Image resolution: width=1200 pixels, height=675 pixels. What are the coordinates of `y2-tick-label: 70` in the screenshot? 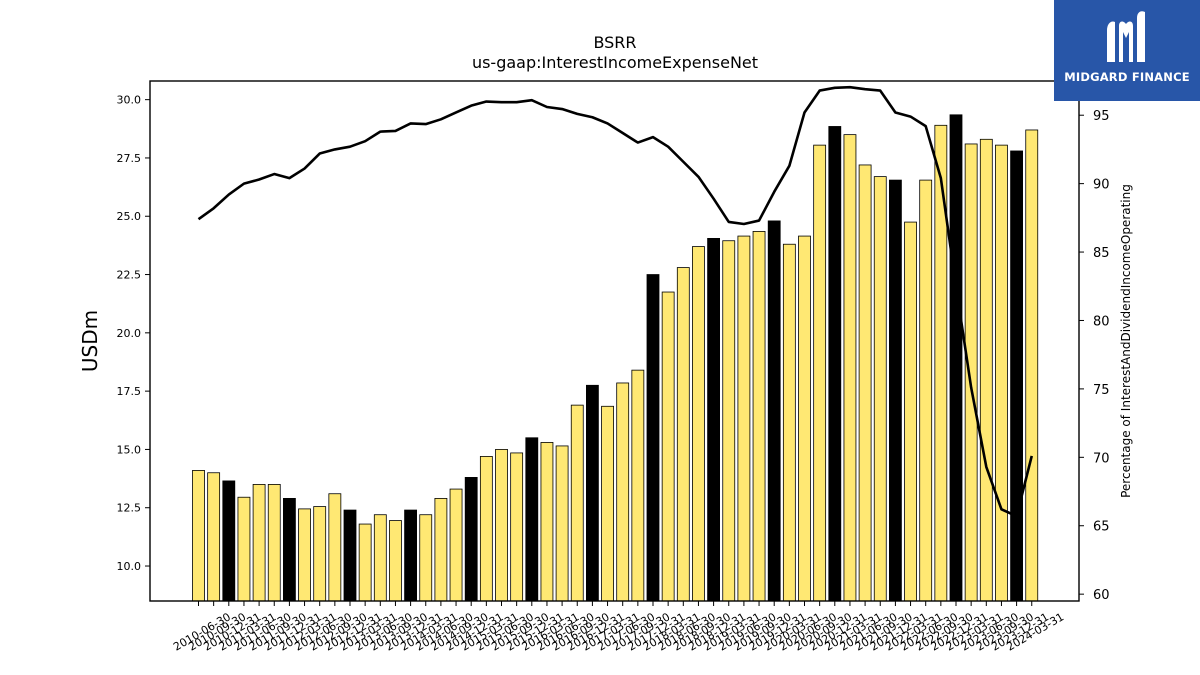 It's located at (1101, 458).